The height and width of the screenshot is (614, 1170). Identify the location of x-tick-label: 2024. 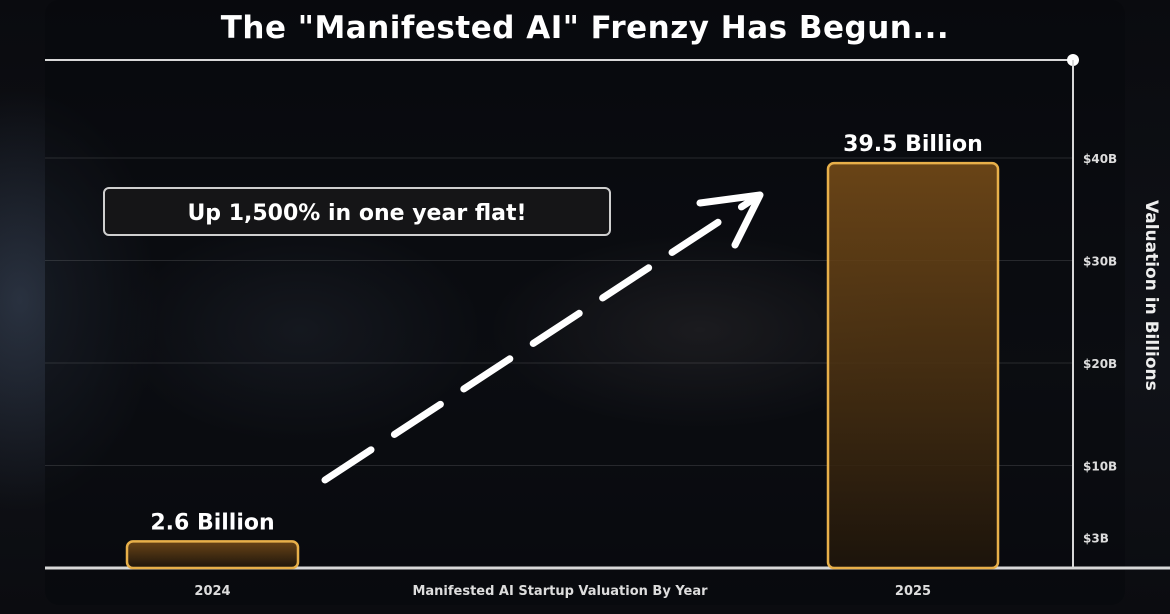
(212, 591).